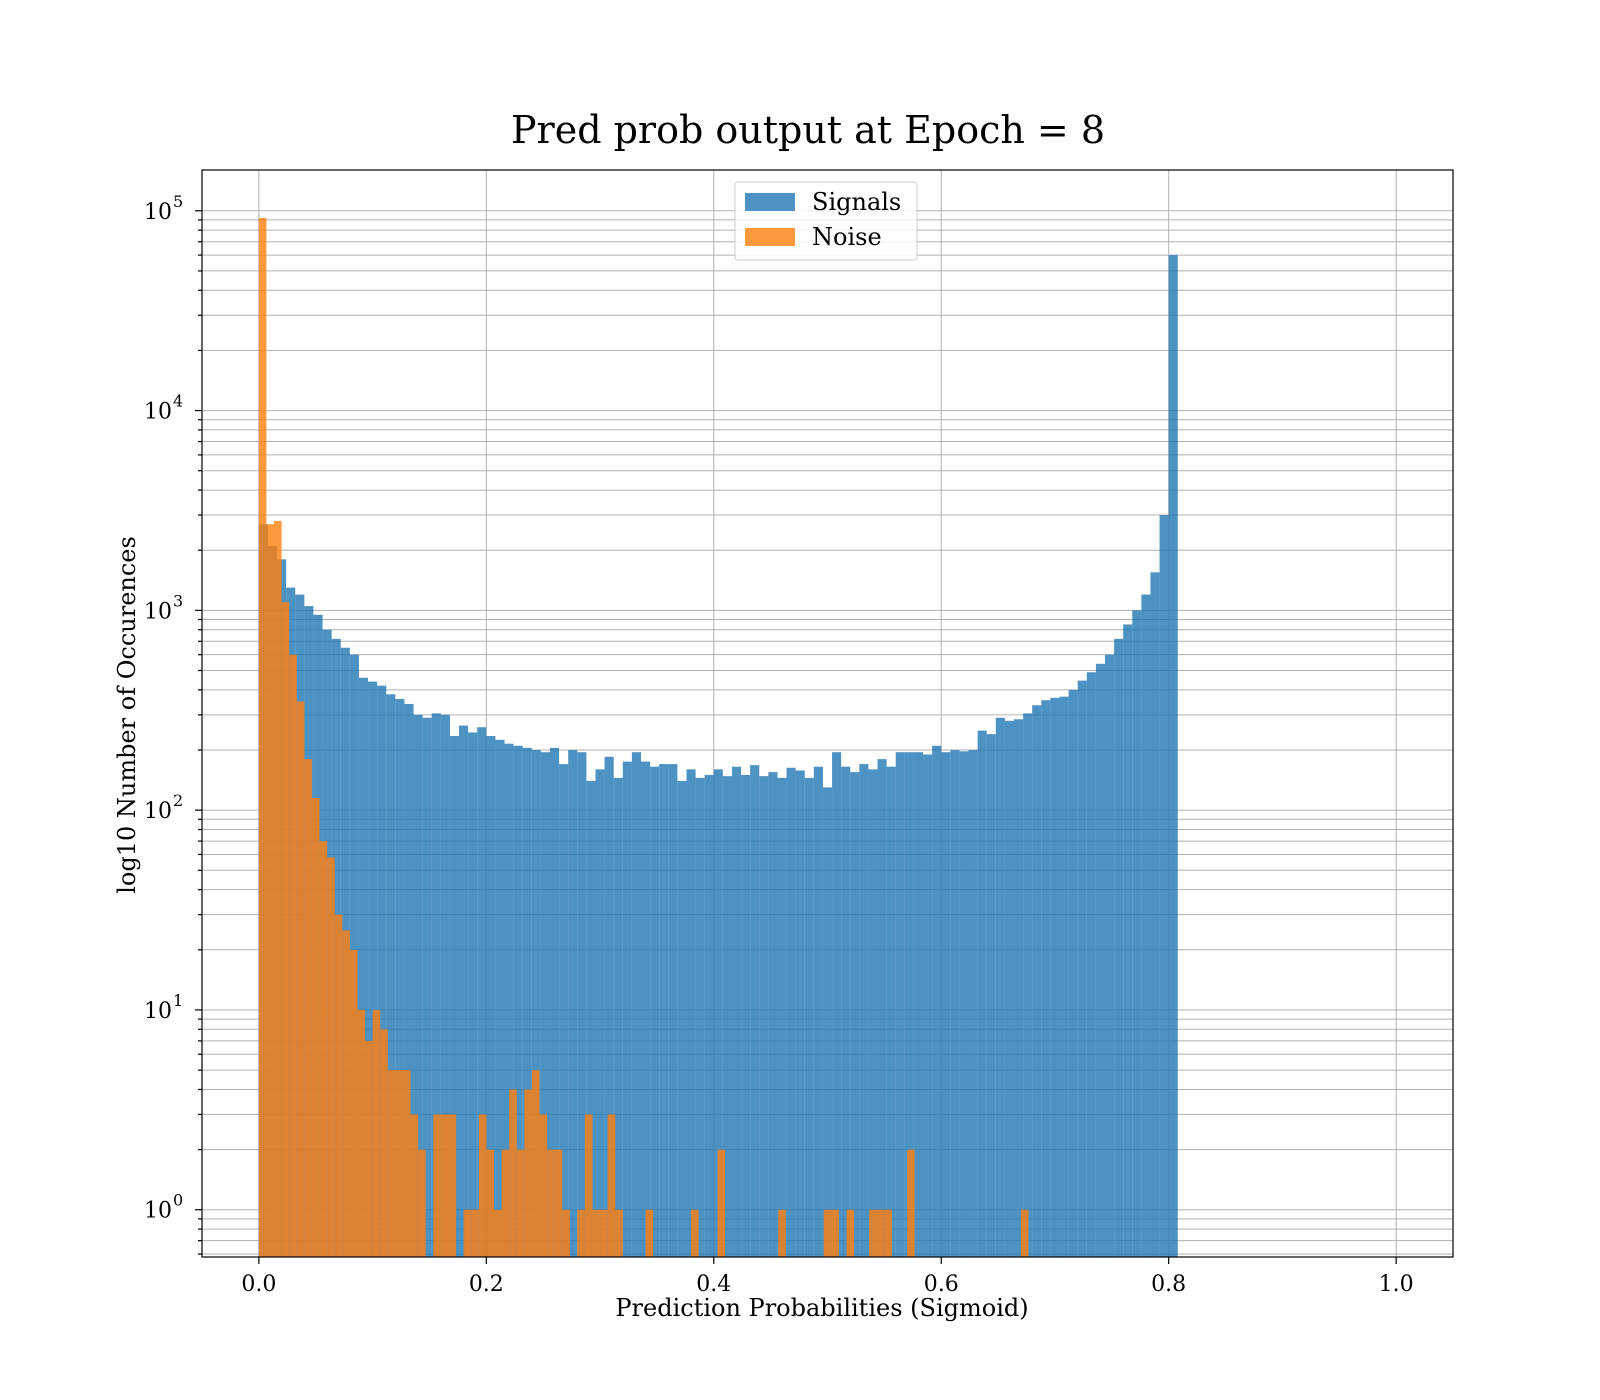 This screenshot has height=1400, width=1600. What do you see at coordinates (178, 1000) in the screenshot?
I see `y-tick-exponent: 1` at bounding box center [178, 1000].